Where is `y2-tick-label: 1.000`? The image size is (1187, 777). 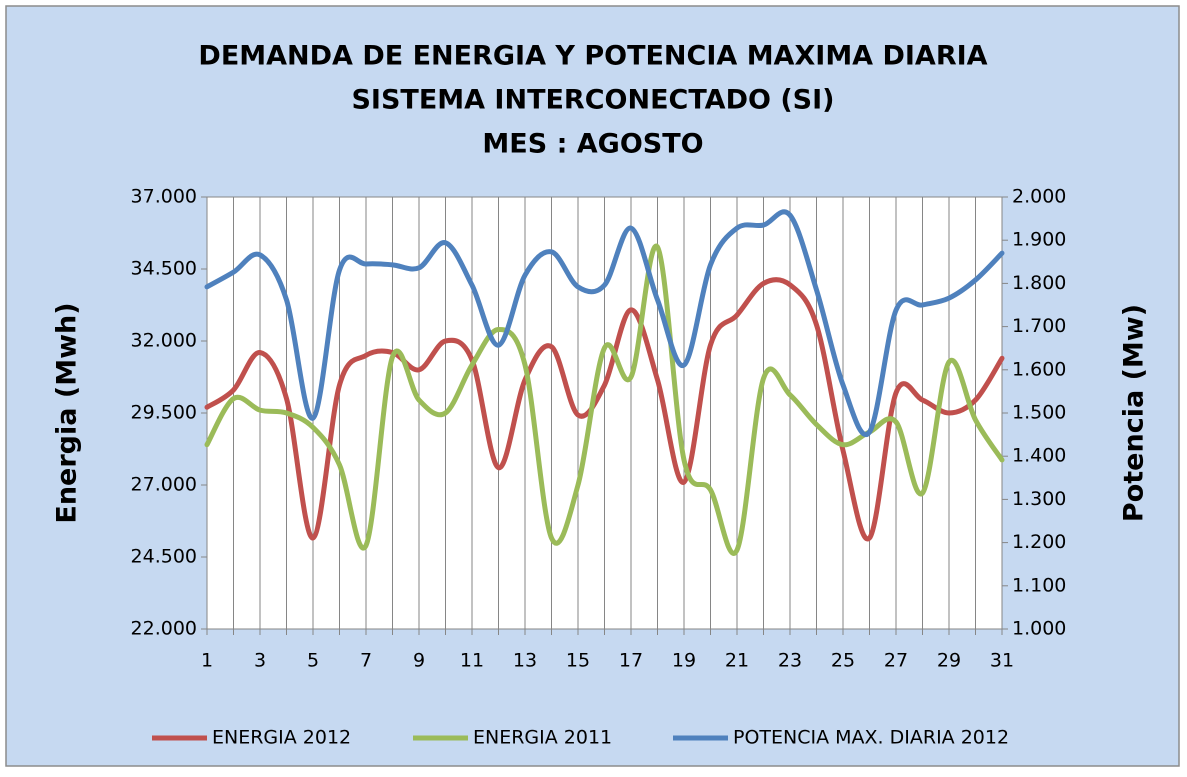 y2-tick-label: 1.000 is located at coordinates (1039, 629).